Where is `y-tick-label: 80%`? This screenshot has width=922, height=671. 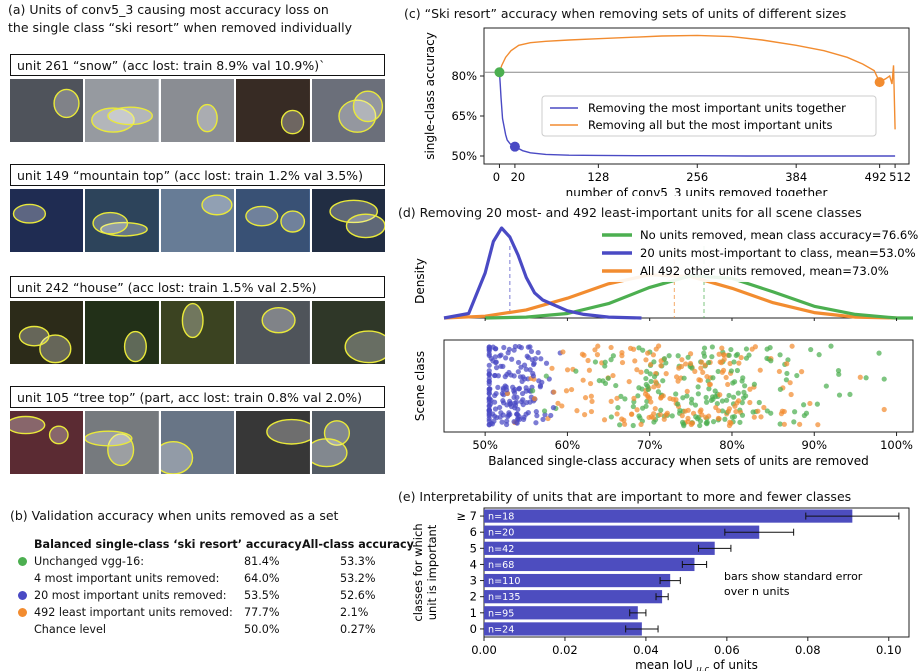
y-tick-label: 80% is located at coordinates (464, 76).